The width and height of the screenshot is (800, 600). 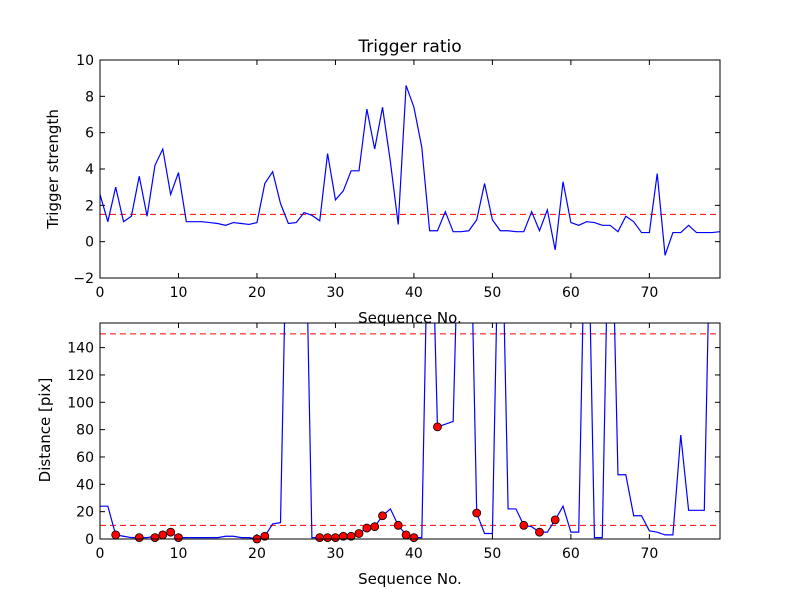 What do you see at coordinates (80, 403) in the screenshot?
I see `y-tick-label: 100` at bounding box center [80, 403].